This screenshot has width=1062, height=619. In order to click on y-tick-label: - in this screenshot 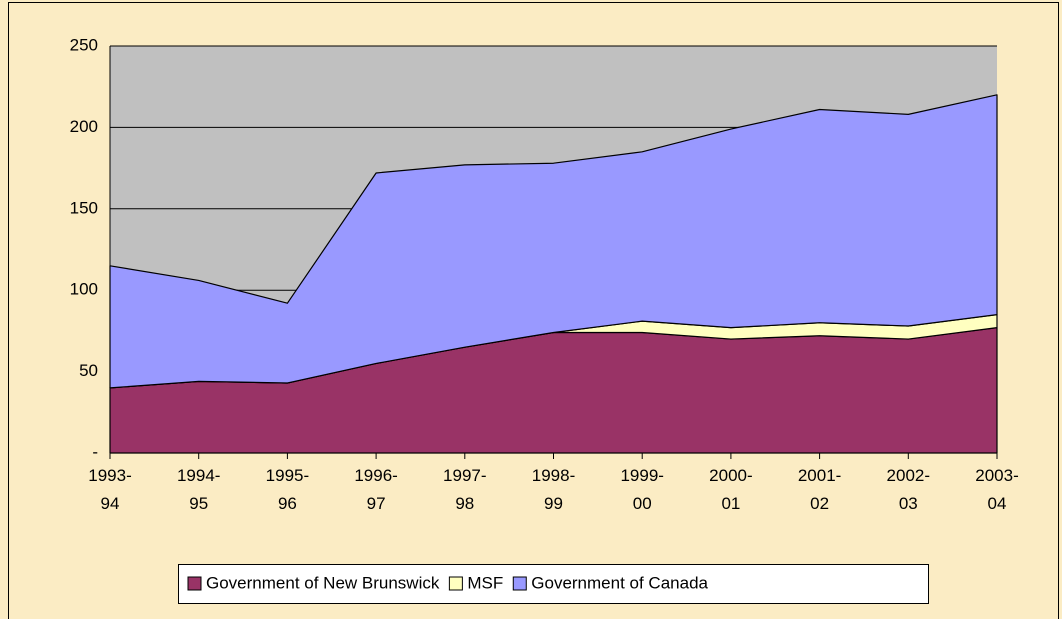, I will do `click(95, 451)`.